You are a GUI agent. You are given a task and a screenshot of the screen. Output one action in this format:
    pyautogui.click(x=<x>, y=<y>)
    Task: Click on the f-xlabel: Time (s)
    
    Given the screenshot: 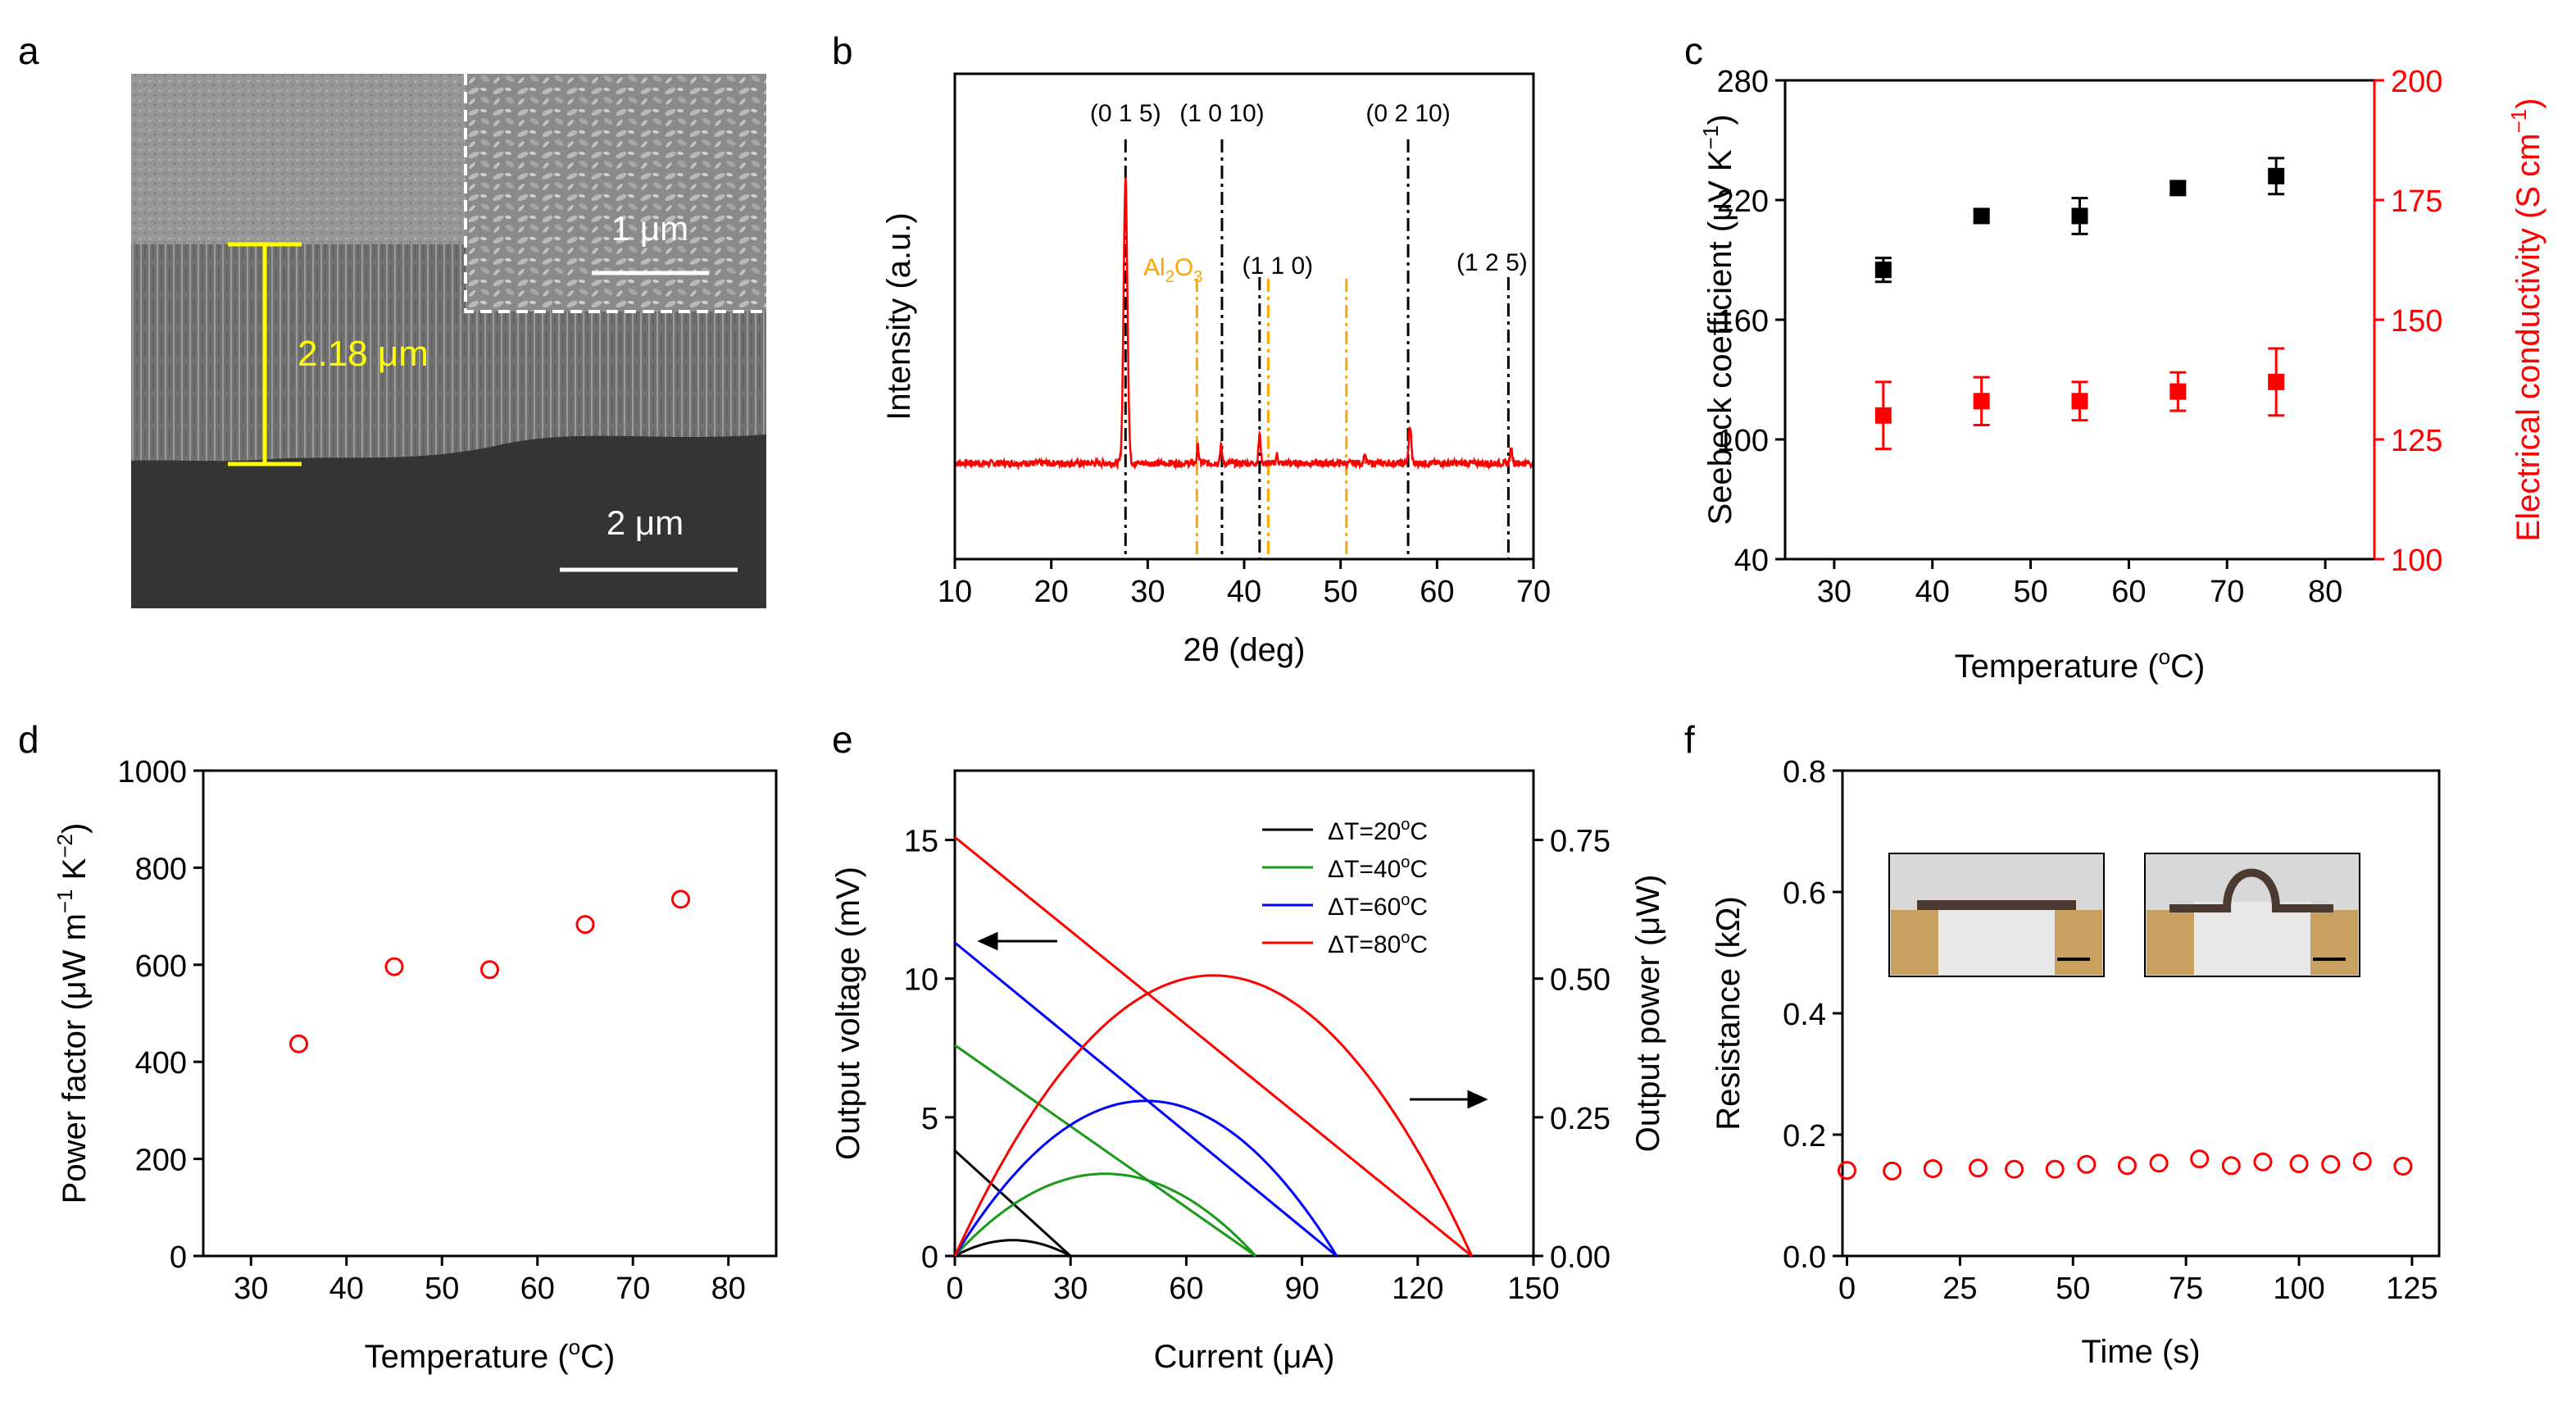 What is the action you would take?
    pyautogui.click(x=2140, y=1352)
    